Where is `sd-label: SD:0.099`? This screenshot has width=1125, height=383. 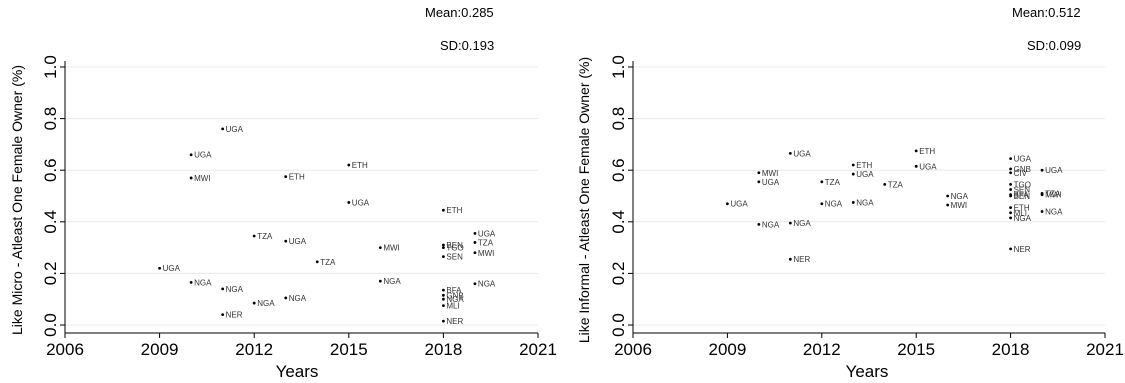 sd-label: SD:0.099 is located at coordinates (1054, 45).